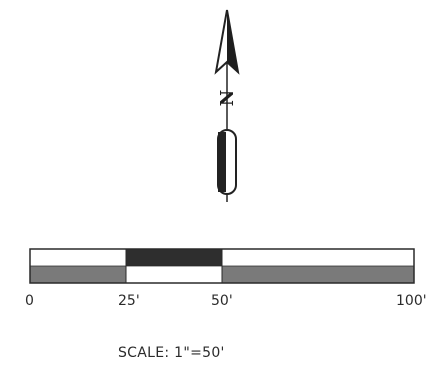  Describe the element at coordinates (232, 41) in the screenshot. I see `arrow-head-shade` at that location.